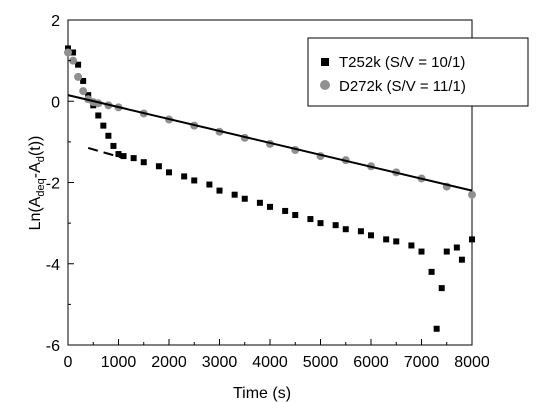  What do you see at coordinates (37, 183) in the screenshot?
I see `y-axis-label: Ln(Adeq-Ad(t))` at bounding box center [37, 183].